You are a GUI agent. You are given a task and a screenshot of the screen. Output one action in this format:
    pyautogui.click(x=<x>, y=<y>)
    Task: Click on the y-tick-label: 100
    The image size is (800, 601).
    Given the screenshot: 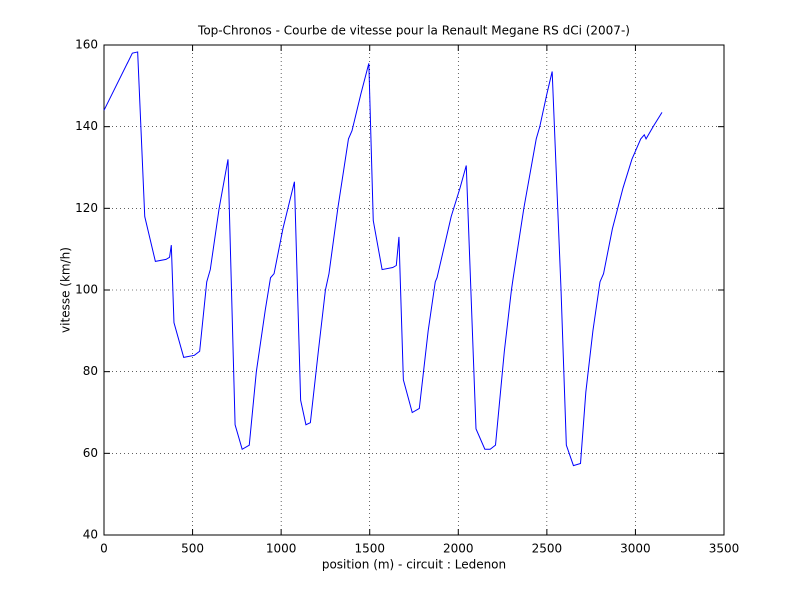 What is the action you would take?
    pyautogui.click(x=86, y=290)
    